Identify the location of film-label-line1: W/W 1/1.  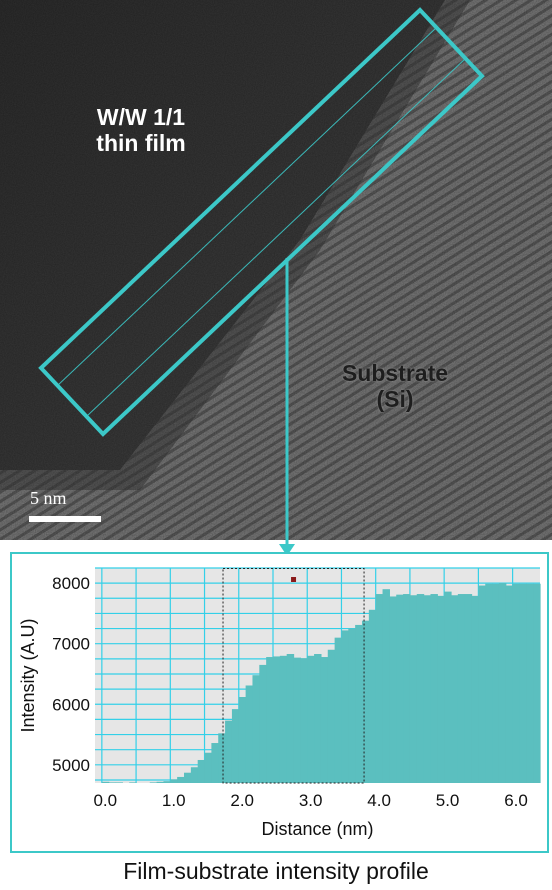
(141, 117).